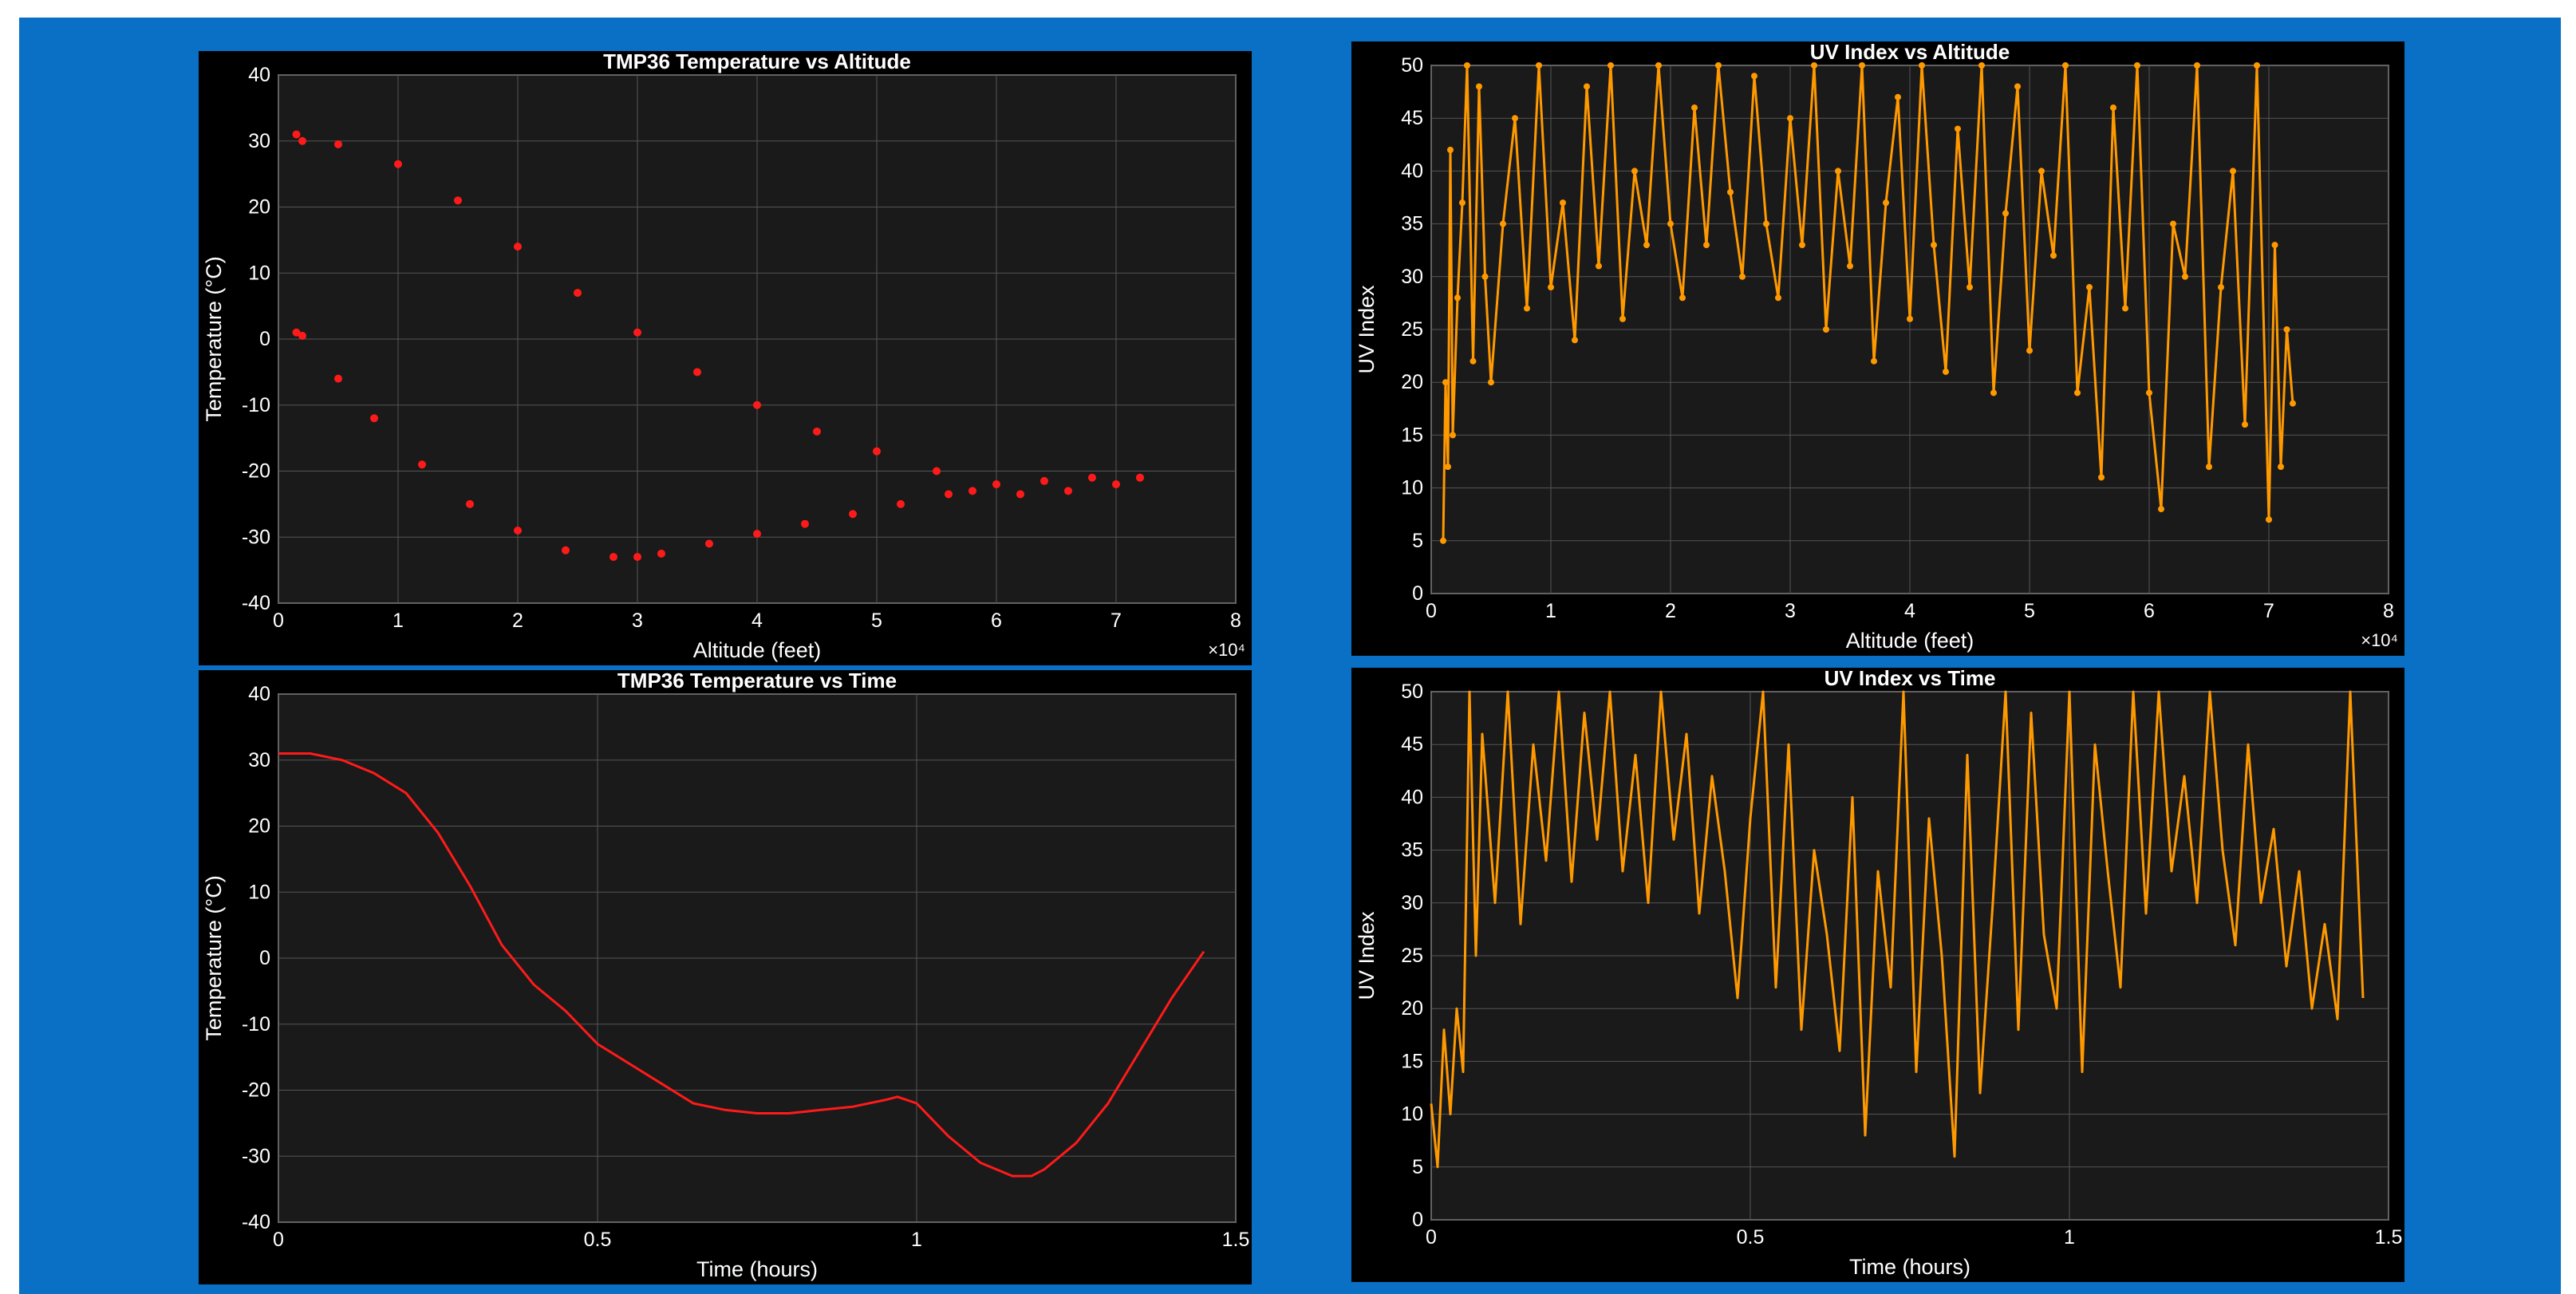  Describe the element at coordinates (997, 621) in the screenshot. I see `x-tick-label: 6` at that location.